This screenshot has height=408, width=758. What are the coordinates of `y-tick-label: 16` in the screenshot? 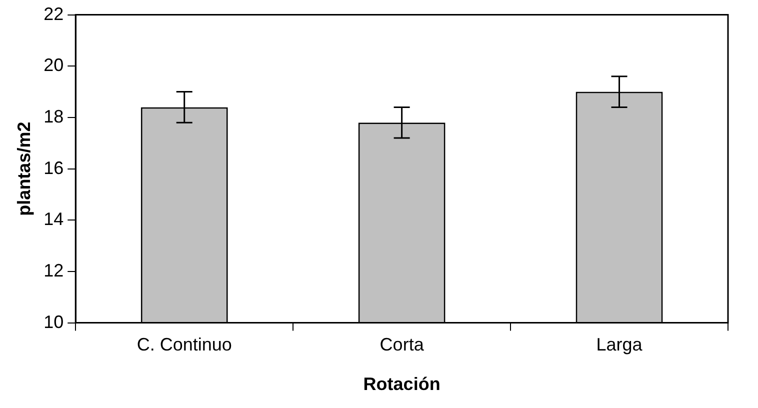 It's located at (54, 168).